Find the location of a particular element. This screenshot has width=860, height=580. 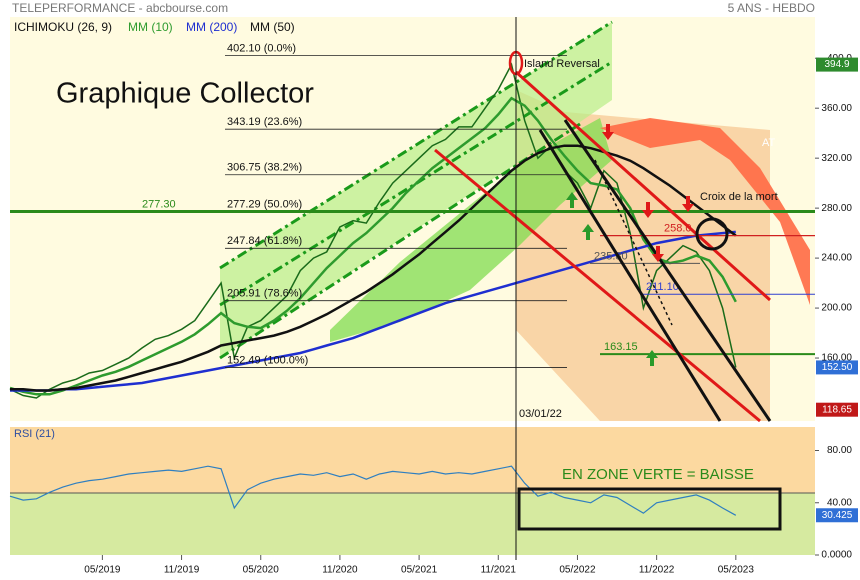

rsi-badge is located at coordinates (837, 515).